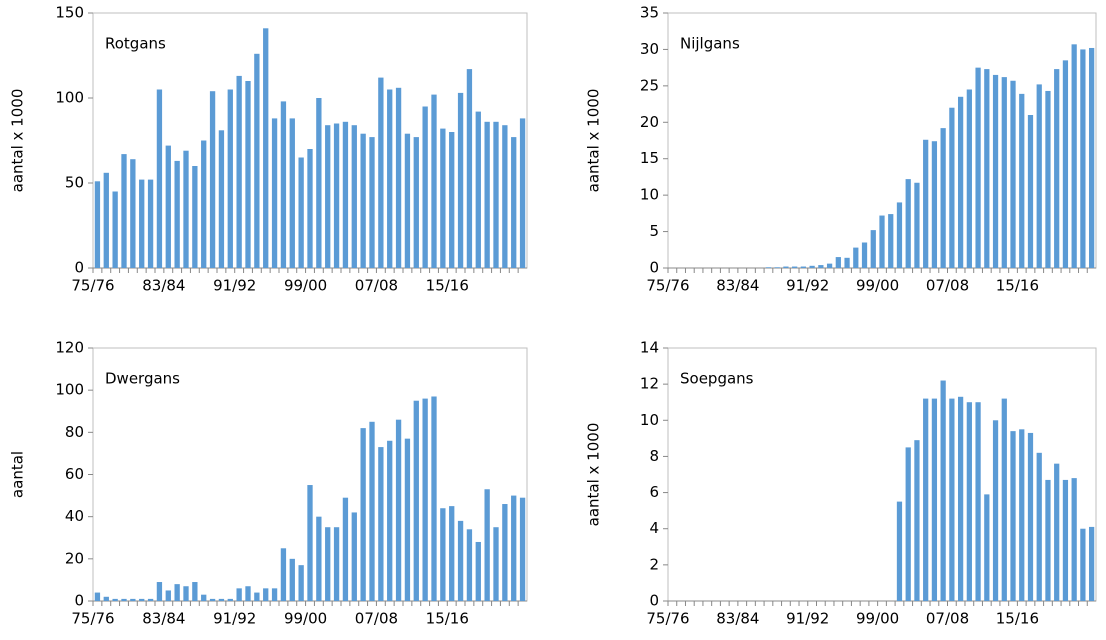 The width and height of the screenshot is (1106, 640). Describe the element at coordinates (649, 420) in the screenshot. I see `y-tick-label: 10` at that location.